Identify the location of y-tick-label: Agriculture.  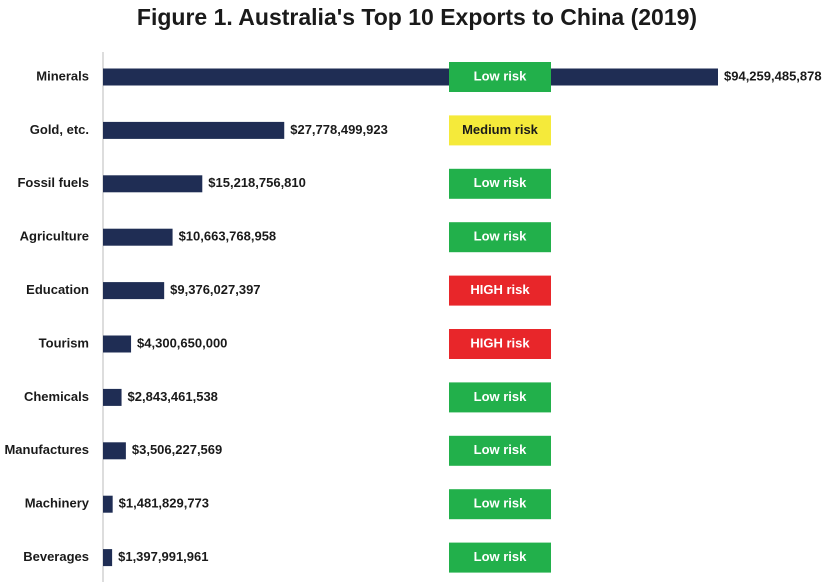
(54, 236).